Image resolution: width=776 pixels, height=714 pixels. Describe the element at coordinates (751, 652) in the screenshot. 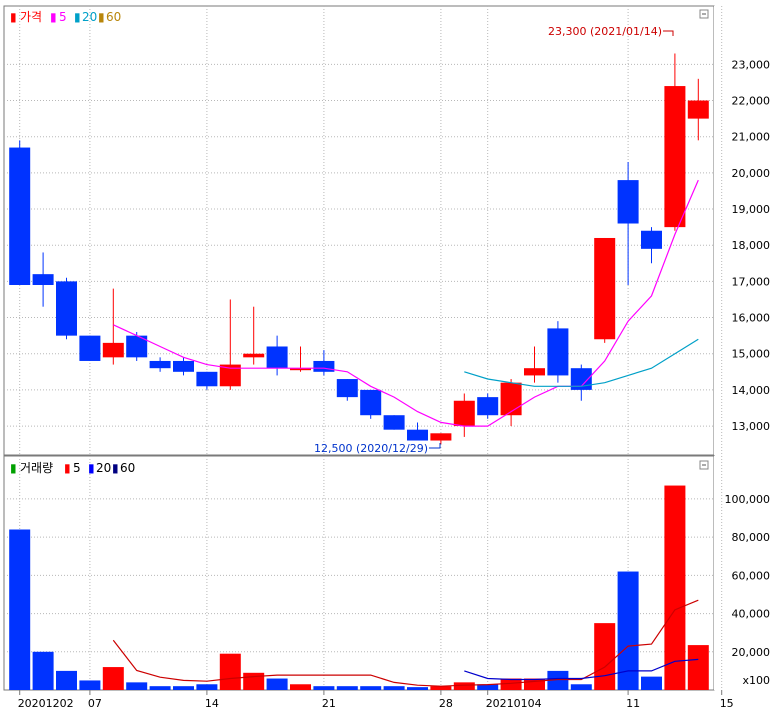

I see `volume-y-tick-label: 20,000` at that location.